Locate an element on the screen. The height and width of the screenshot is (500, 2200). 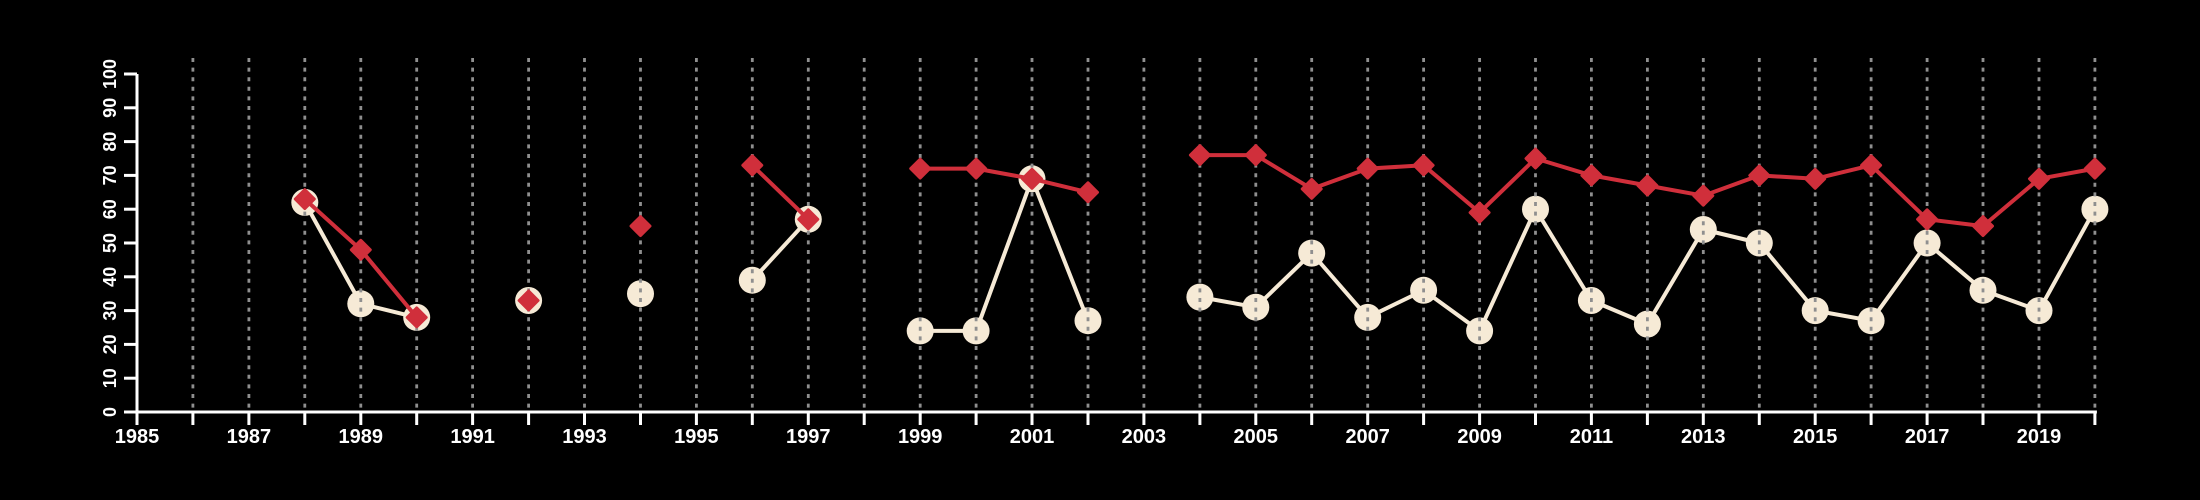
x-tick-label: 2001 is located at coordinates (1032, 437).